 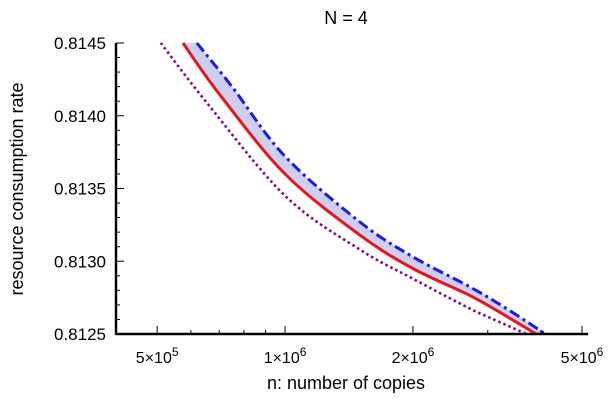 What do you see at coordinates (157, 356) in the screenshot?
I see `x-tick-label: 5×10⁵` at bounding box center [157, 356].